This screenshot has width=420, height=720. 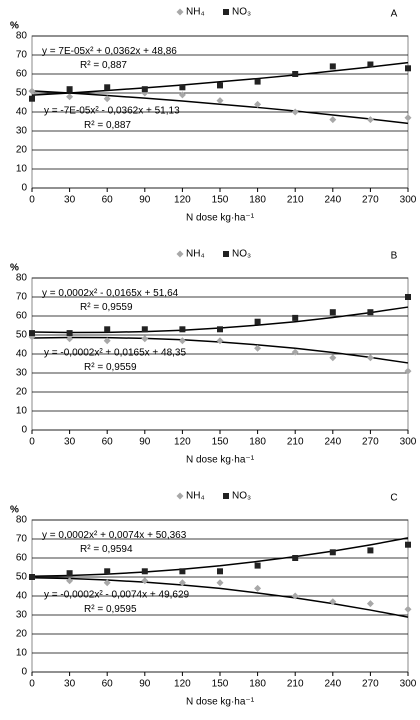 What do you see at coordinates (295, 442) in the screenshot?
I see `x-tick-label: 210` at bounding box center [295, 442].